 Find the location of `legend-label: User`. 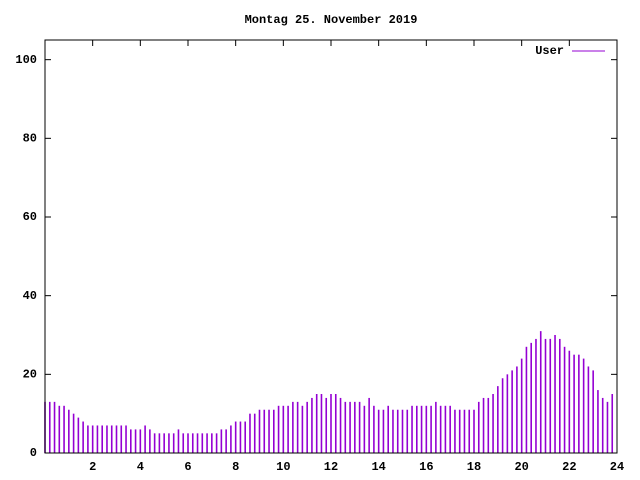

legend-label: User is located at coordinates (549, 51).